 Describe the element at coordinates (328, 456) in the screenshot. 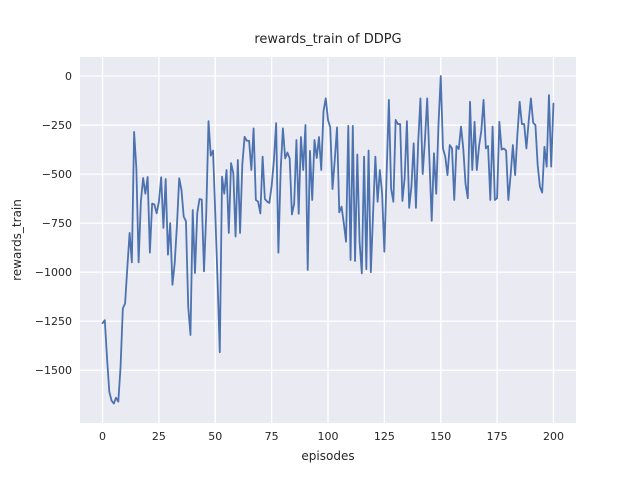

I see `x-axis-label: episodes` at that location.